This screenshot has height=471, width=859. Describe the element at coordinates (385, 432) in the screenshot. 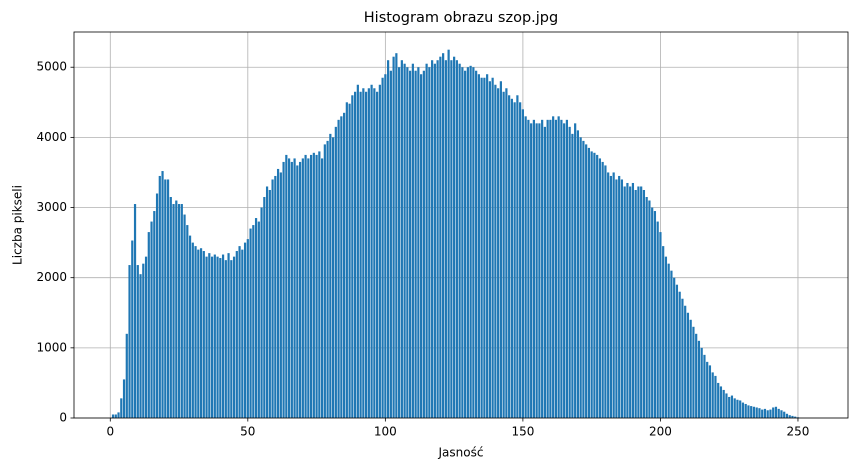

I see `x-tick-label: 100` at that location.